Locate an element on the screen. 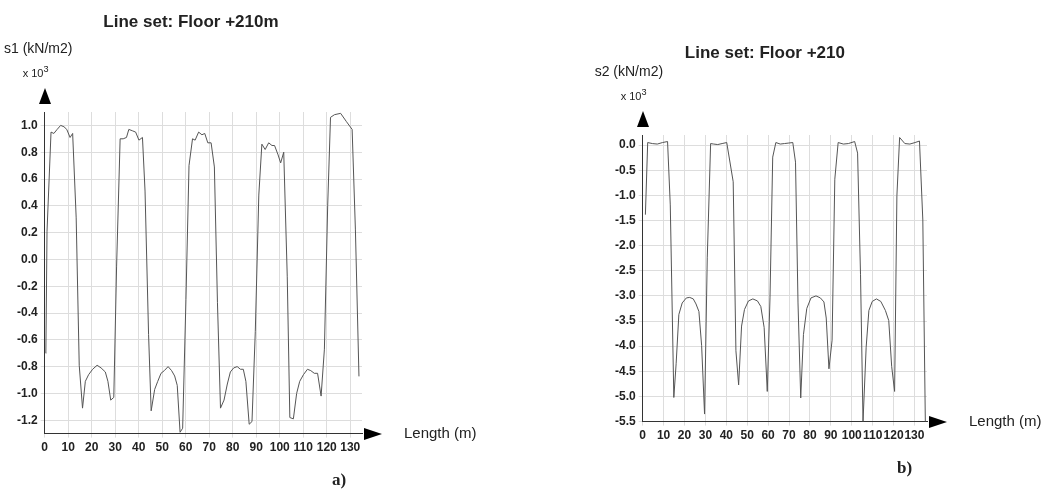 This screenshot has height=498, width=1044. y-tick-label: -3.5 is located at coordinates (625, 320).